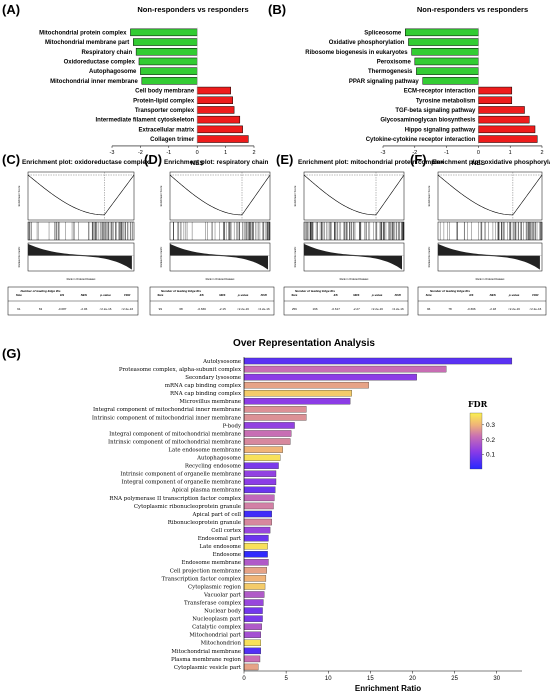  What do you see at coordinates (206, 491) in the screenshot?
I see `bar-label: Apical plasma membrane` at bounding box center [206, 491].